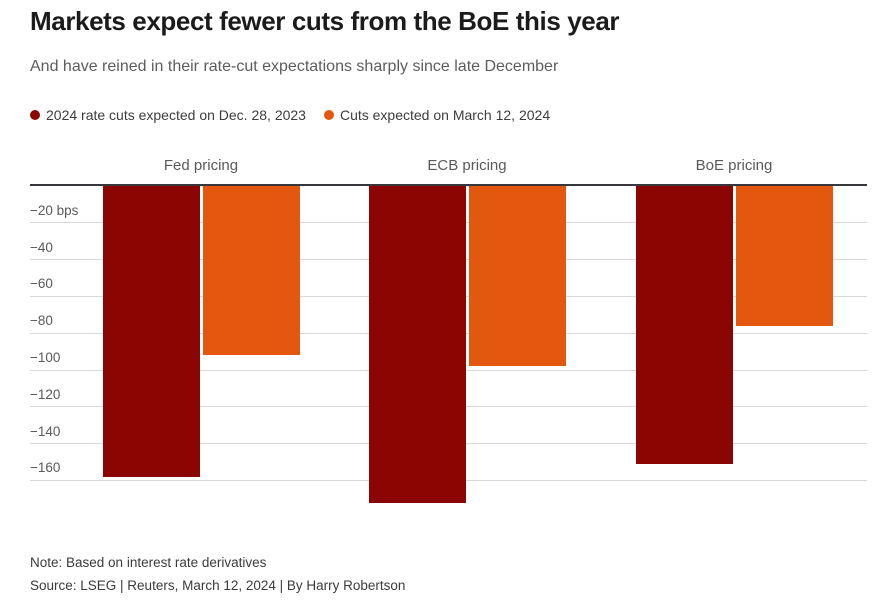  Describe the element at coordinates (734, 165) in the screenshot. I see `category-label-boe-pricing: BoE pricing` at that location.